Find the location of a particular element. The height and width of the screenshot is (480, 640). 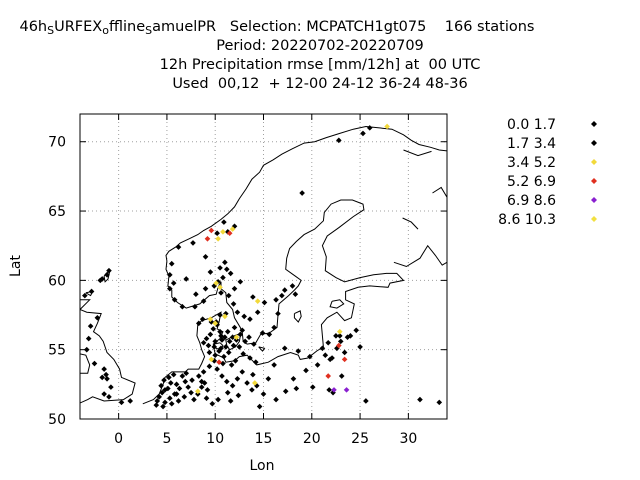

chart-title-line-4: Used 00,12 + 12-00 24-12 36-24 48-36 is located at coordinates (320, 84).